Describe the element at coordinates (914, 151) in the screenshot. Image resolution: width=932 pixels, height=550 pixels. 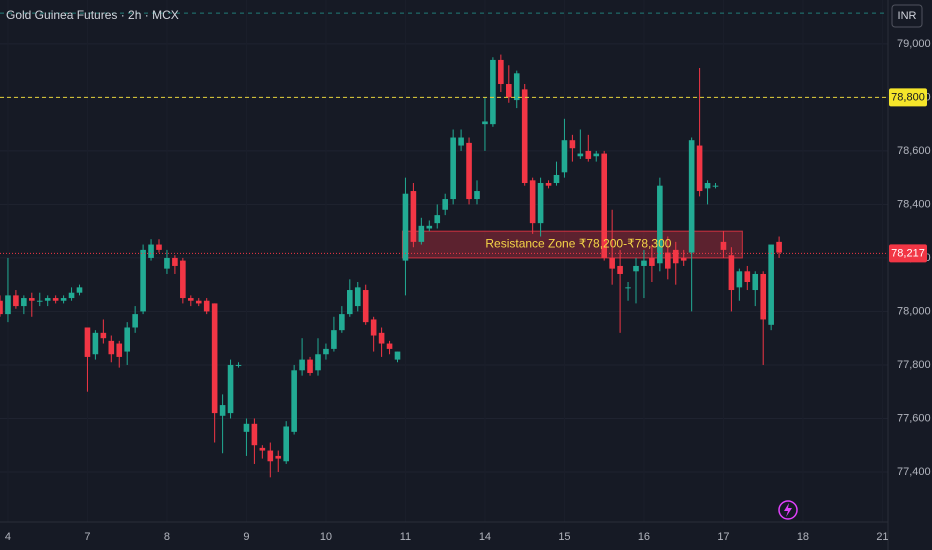
I see `y-tick-label: 78,600` at that location.